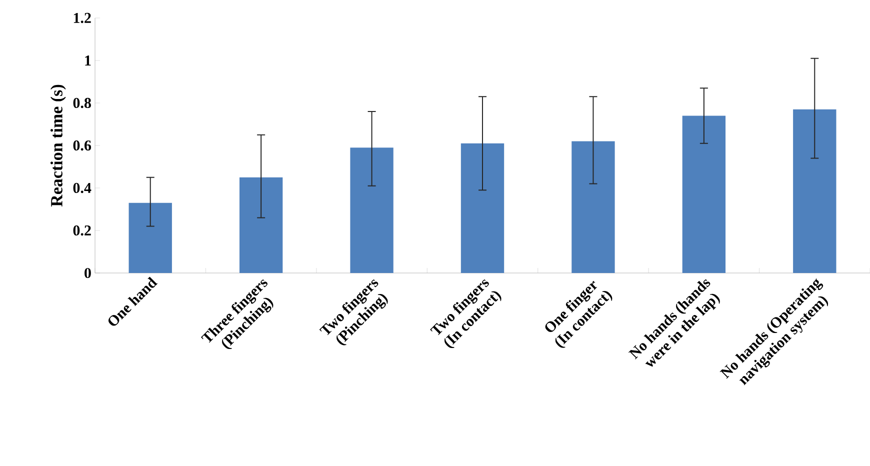  What do you see at coordinates (87, 273) in the screenshot?
I see `y-tick-label: 0` at bounding box center [87, 273].